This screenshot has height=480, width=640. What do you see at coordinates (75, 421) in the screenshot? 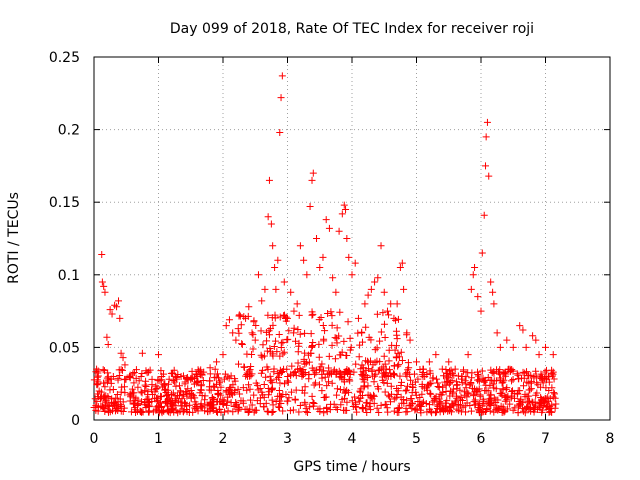
I see `y-tick-label: 0` at bounding box center [75, 421].